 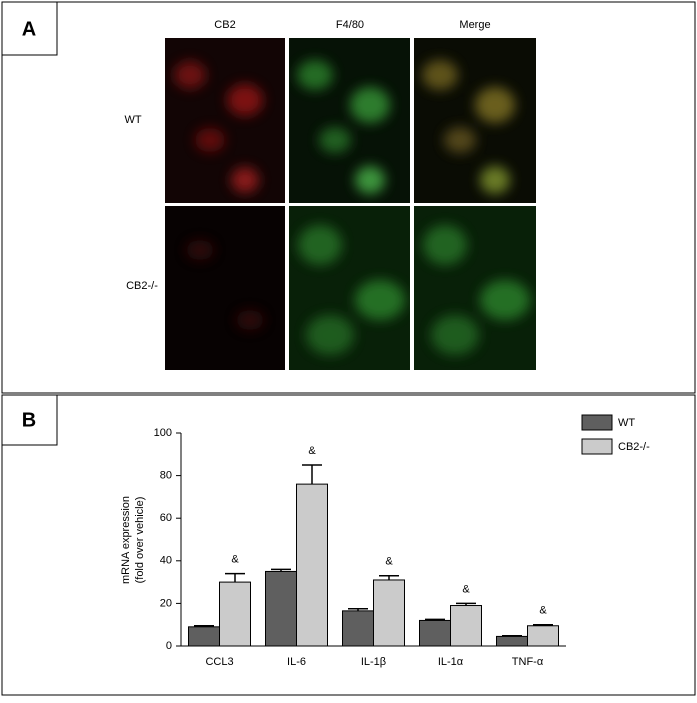 I want to click on column-label: CB2, so click(x=224, y=25).